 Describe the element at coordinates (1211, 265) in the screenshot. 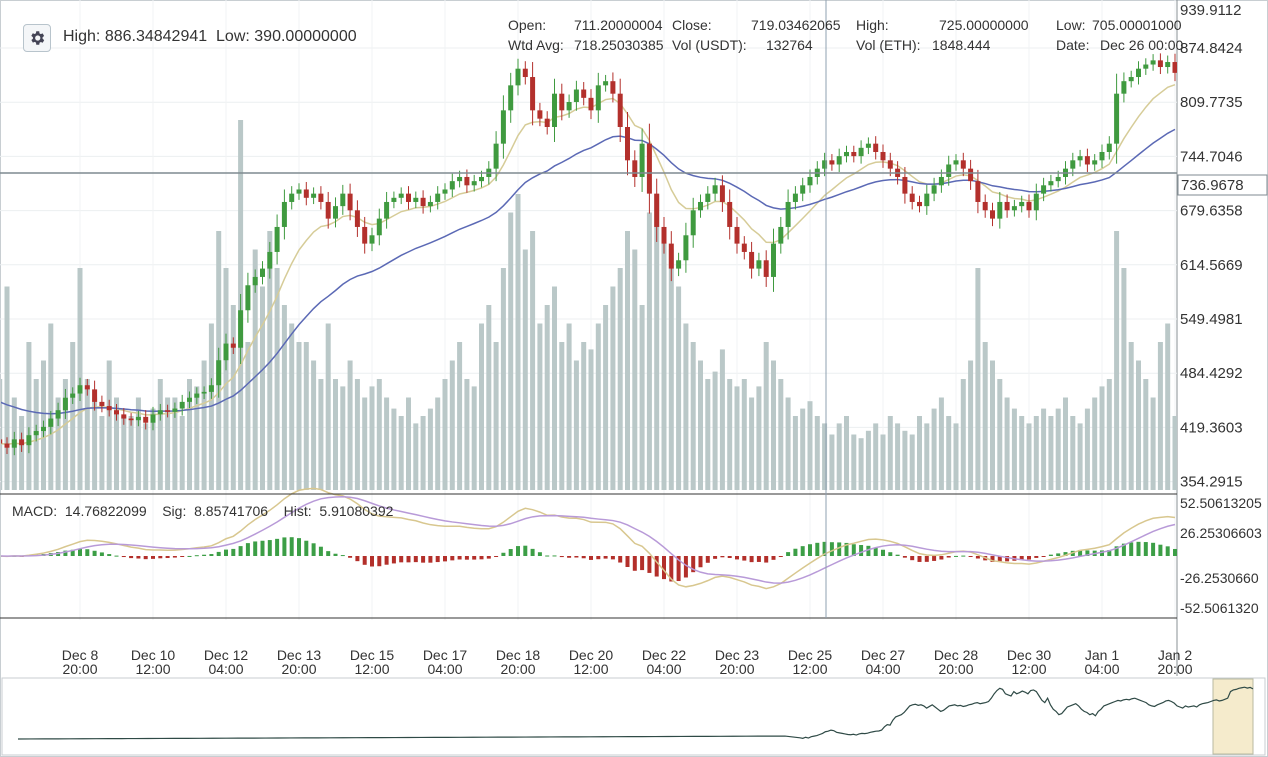

I see `price-tick-label: 614.5669` at that location.